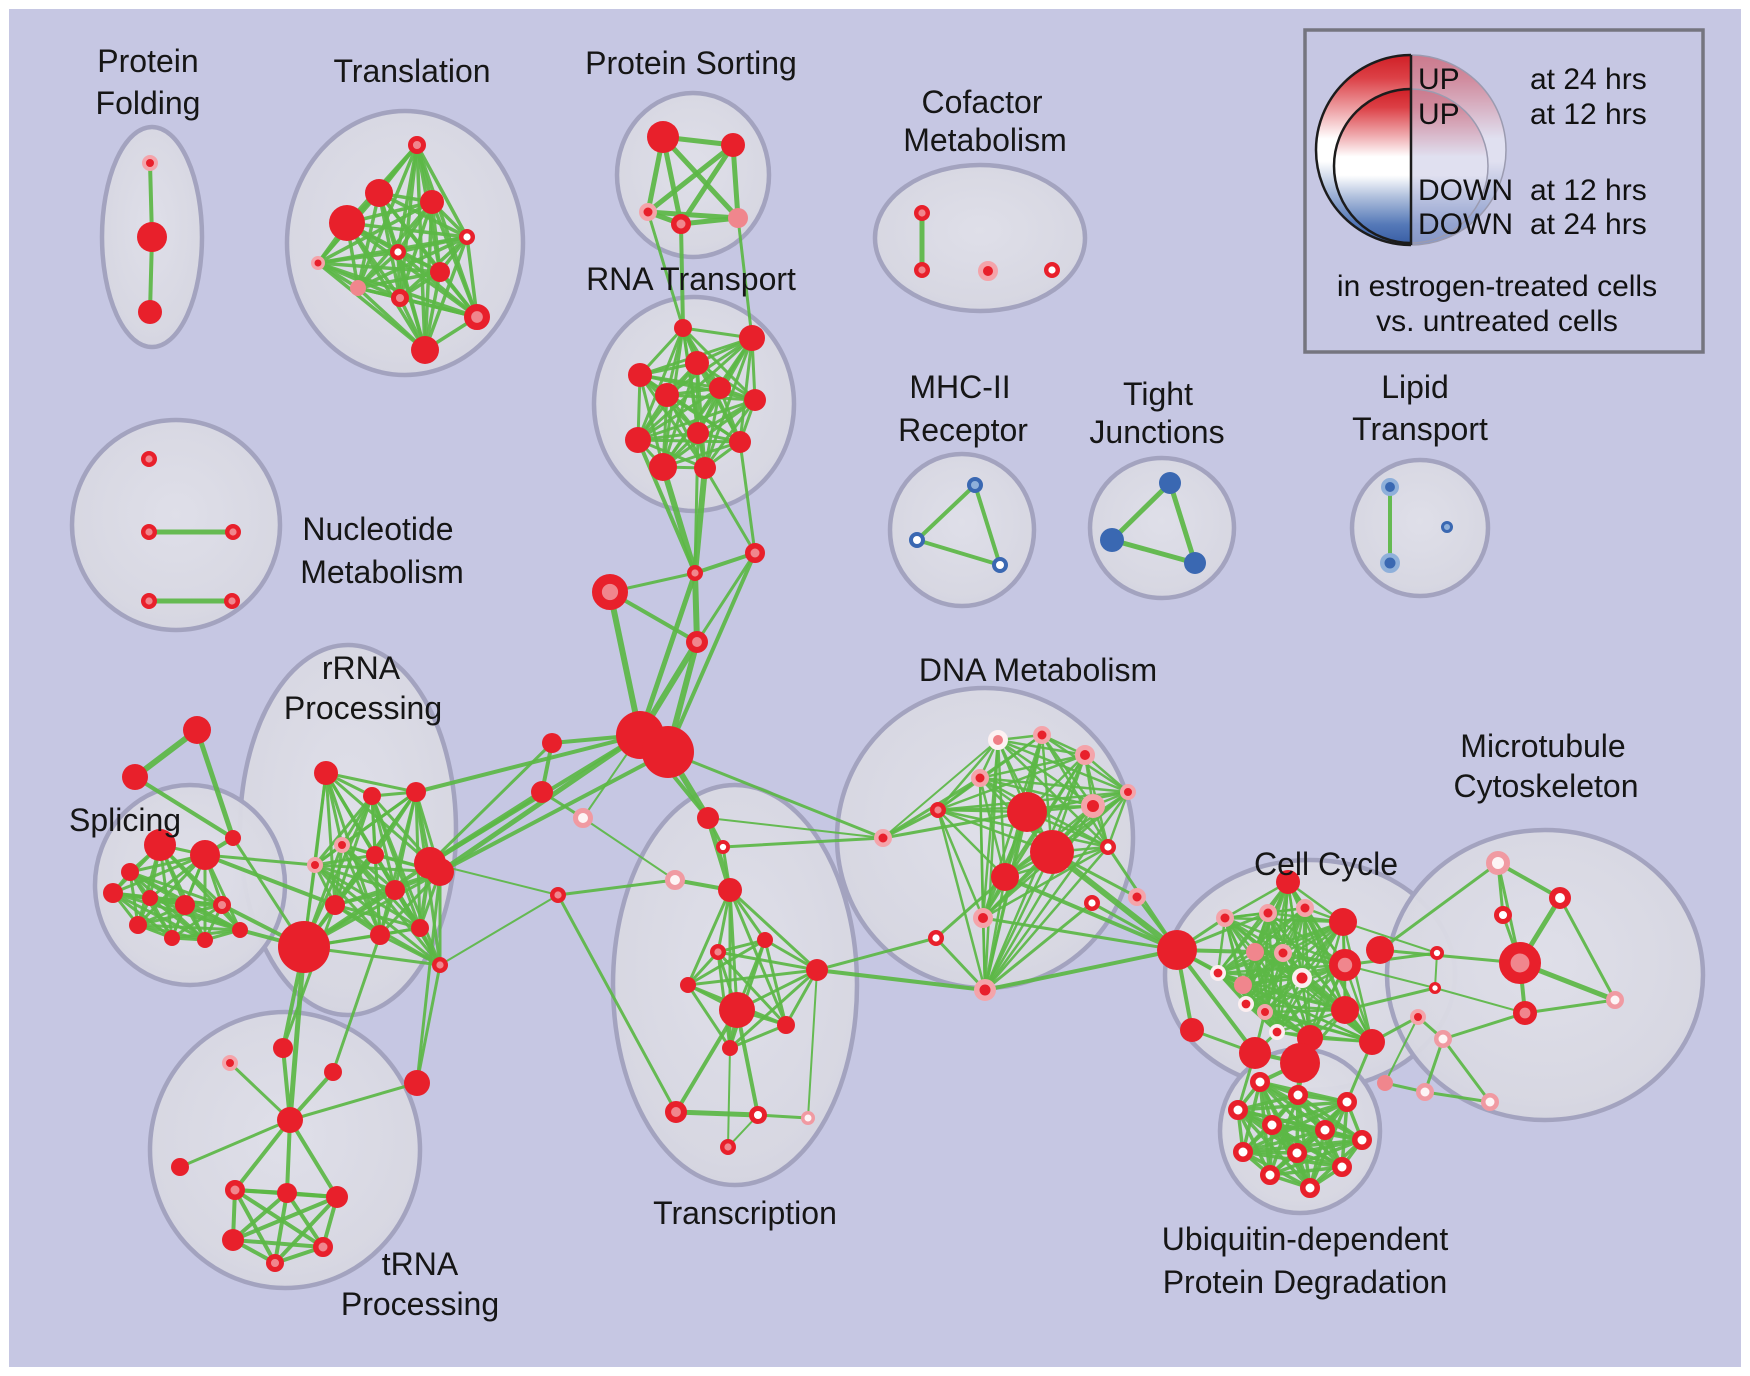  Describe the element at coordinates (1107, 847) in the screenshot. I see `network-node-dm10` at that location.